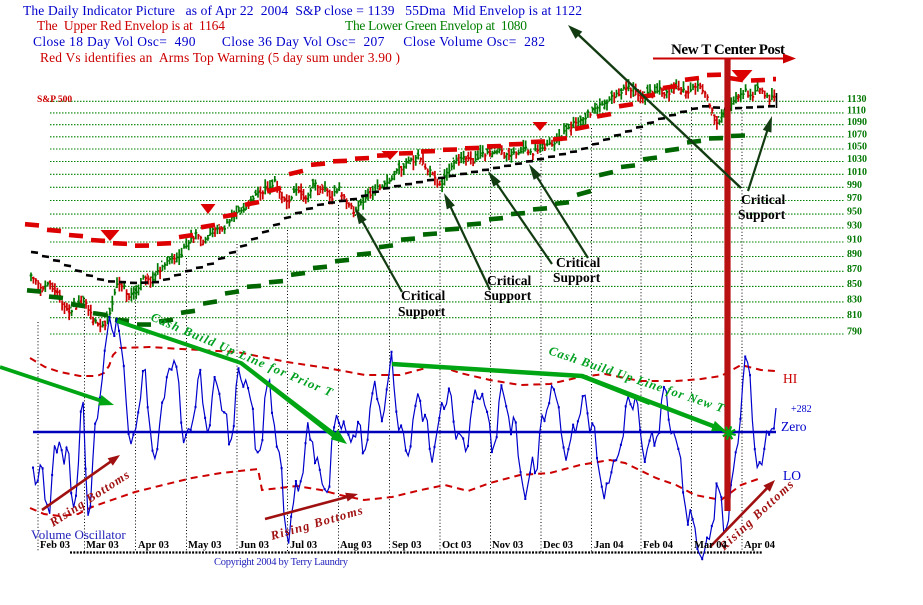 The width and height of the screenshot is (923, 605). I want to click on svg-text: 830, so click(854, 299).